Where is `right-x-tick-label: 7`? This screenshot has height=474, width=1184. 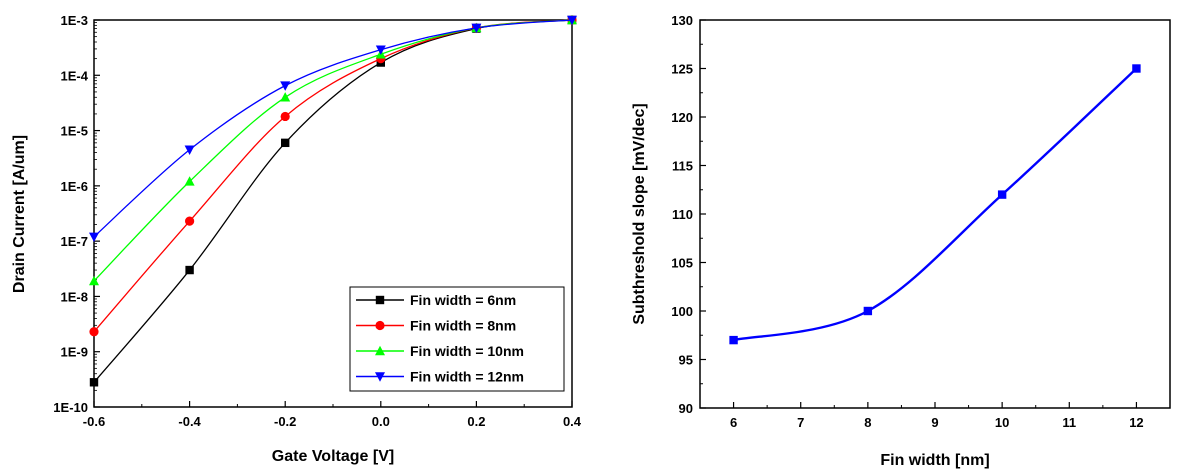
right-x-tick-label: 7 is located at coordinates (800, 422).